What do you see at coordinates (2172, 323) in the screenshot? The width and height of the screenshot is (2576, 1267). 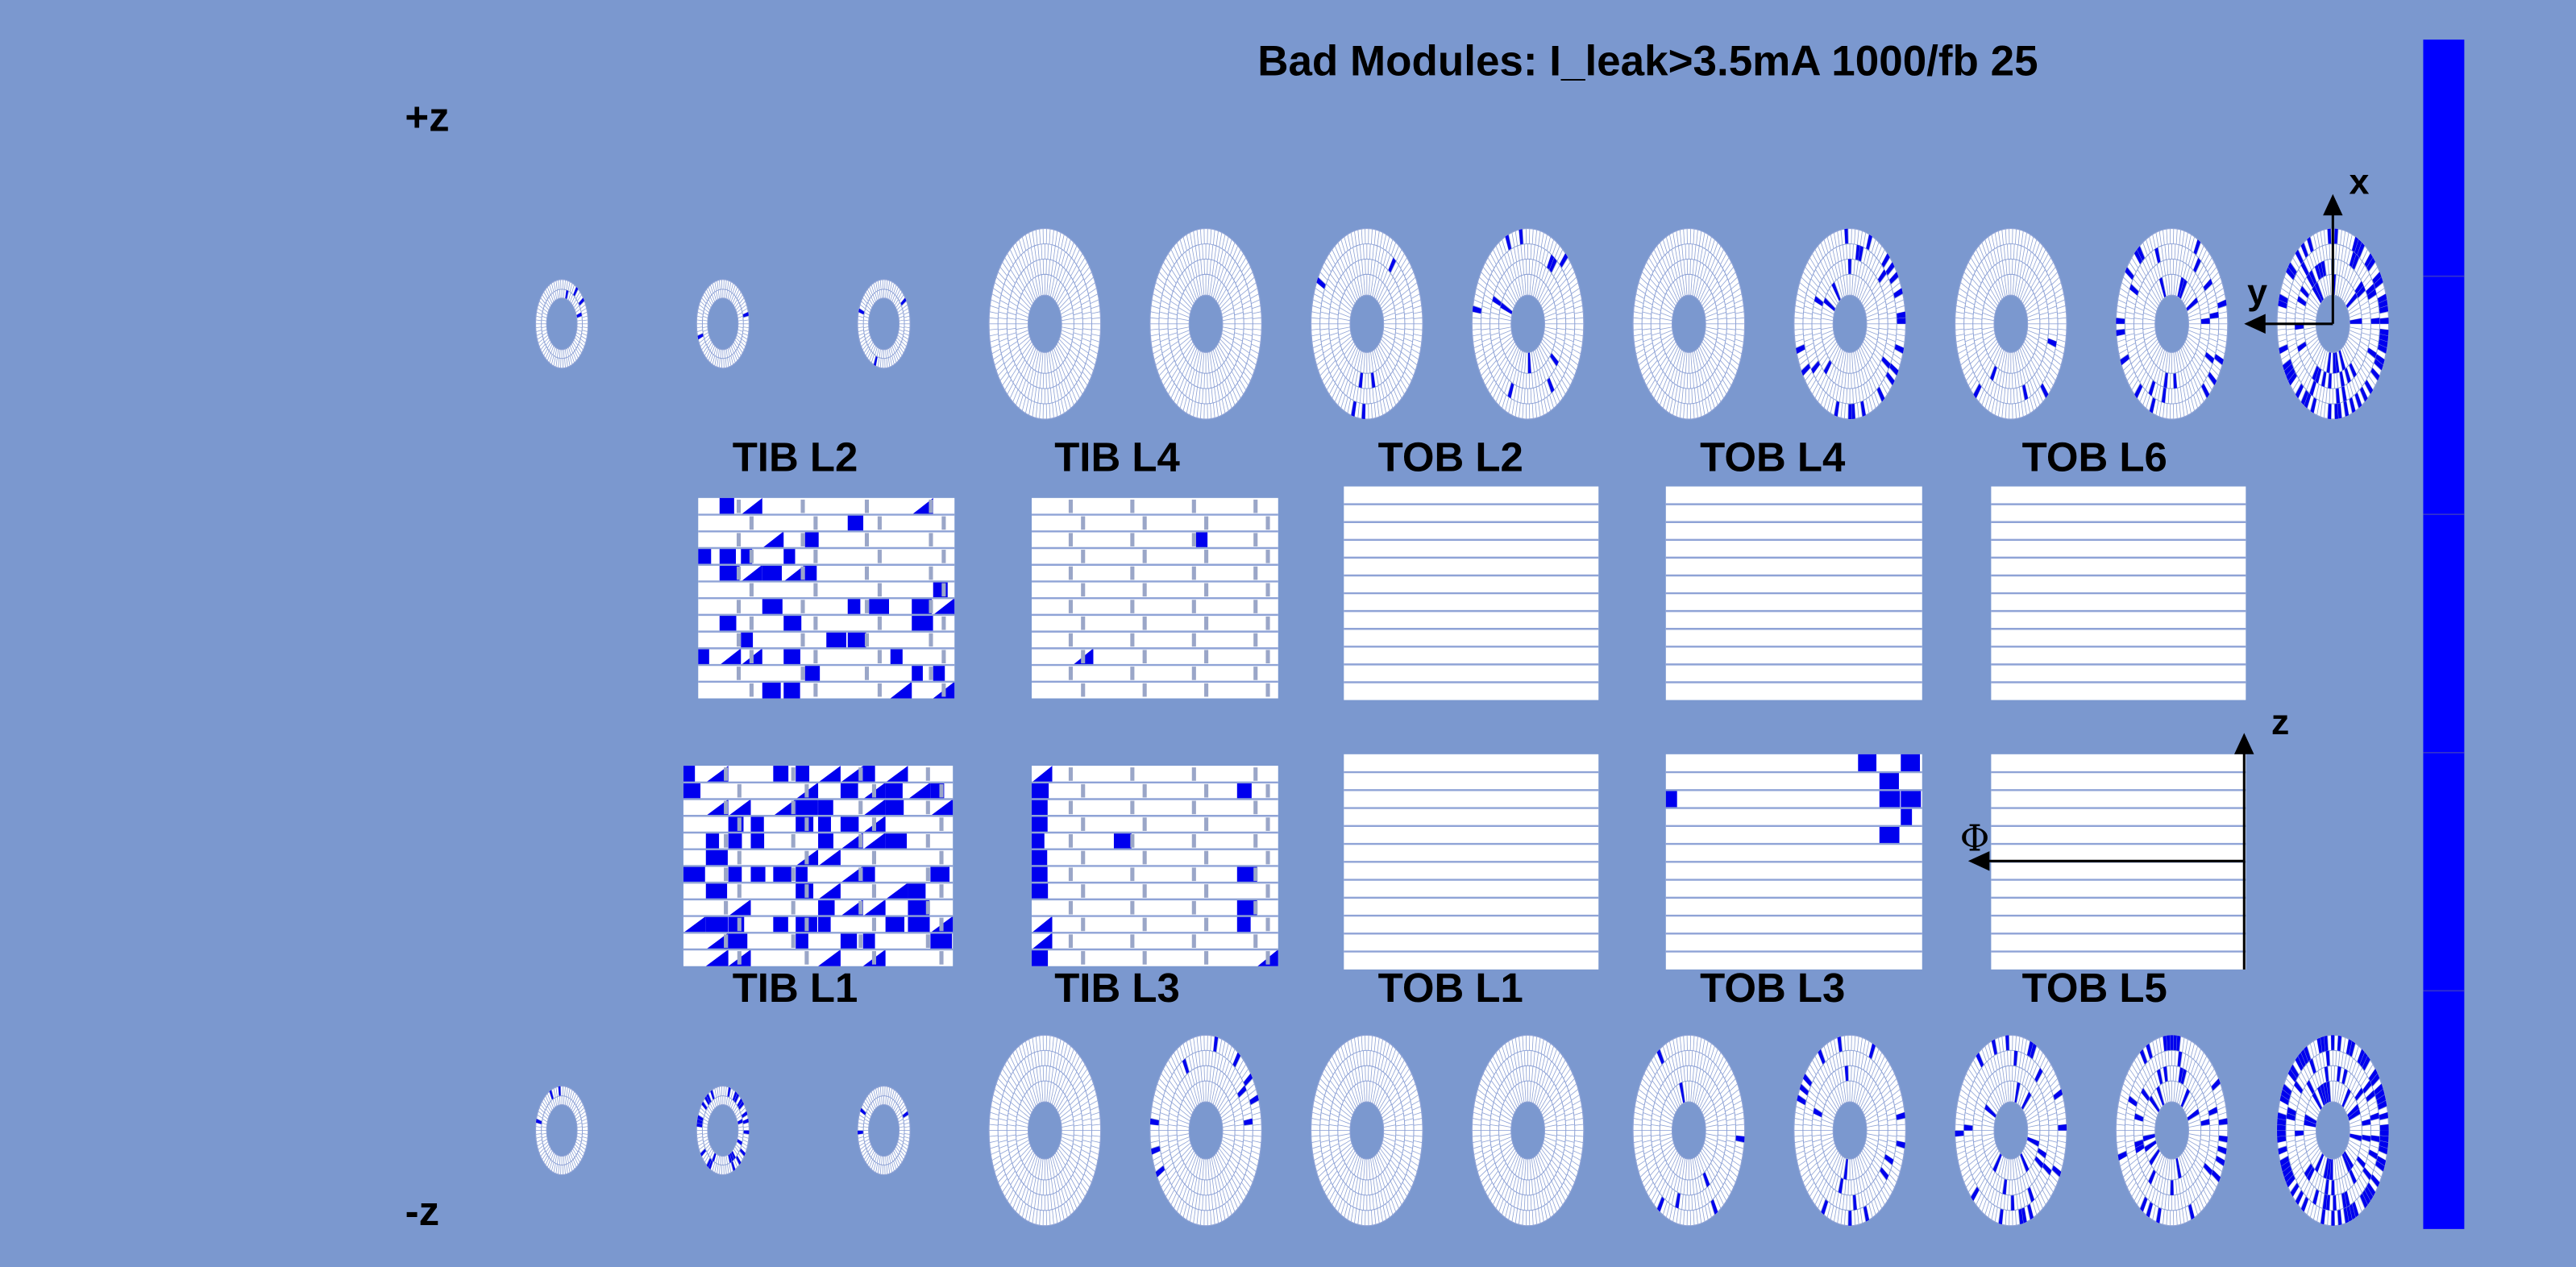 I see `disc` at bounding box center [2172, 323].